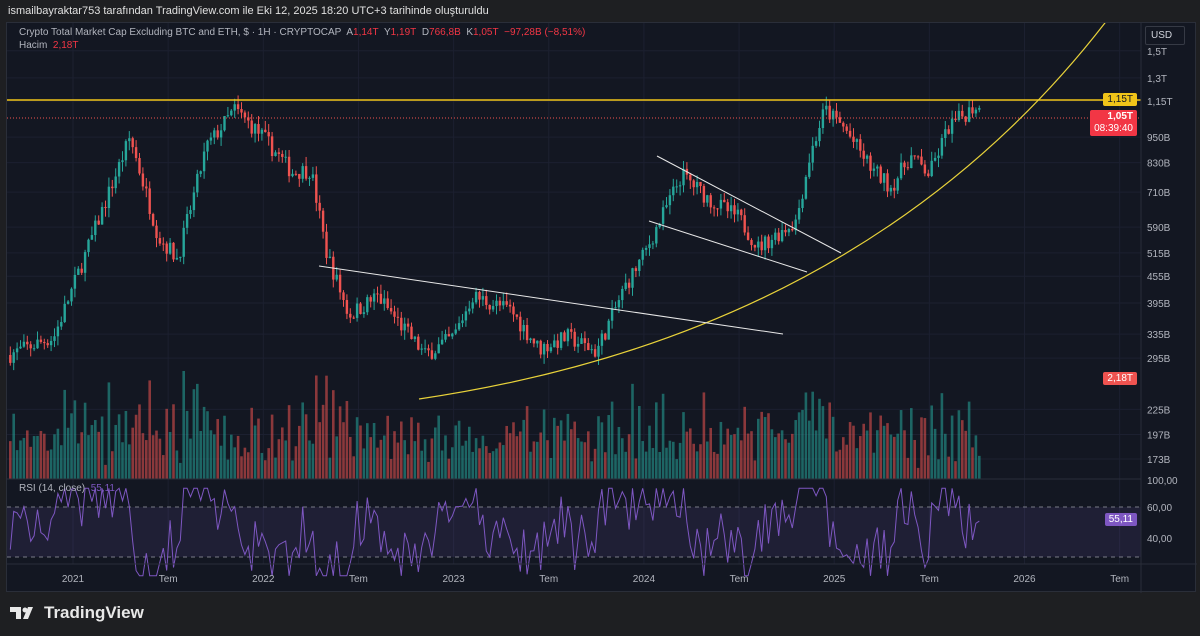 The width and height of the screenshot is (1200, 636). What do you see at coordinates (1159, 460) in the screenshot?
I see `price-tick: 173B` at bounding box center [1159, 460].